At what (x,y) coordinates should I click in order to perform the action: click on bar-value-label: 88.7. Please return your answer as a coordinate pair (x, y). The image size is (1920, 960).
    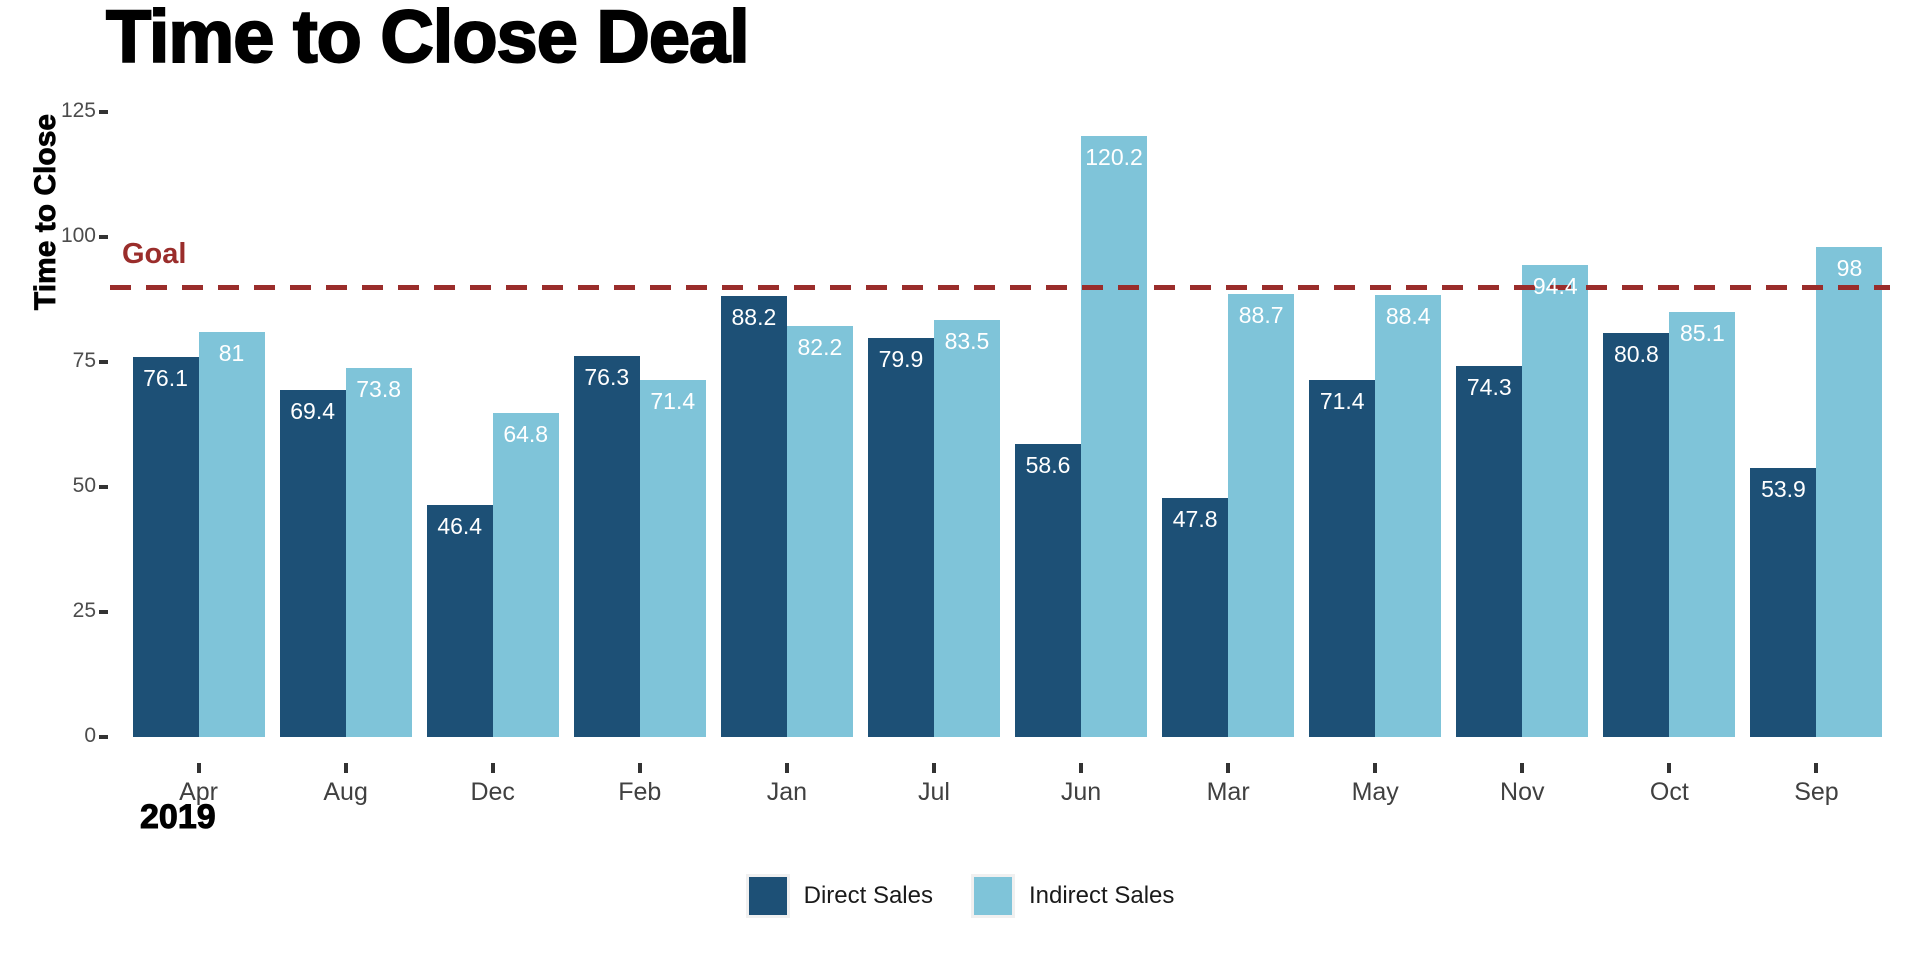
    Looking at the image, I should click on (1261, 314).